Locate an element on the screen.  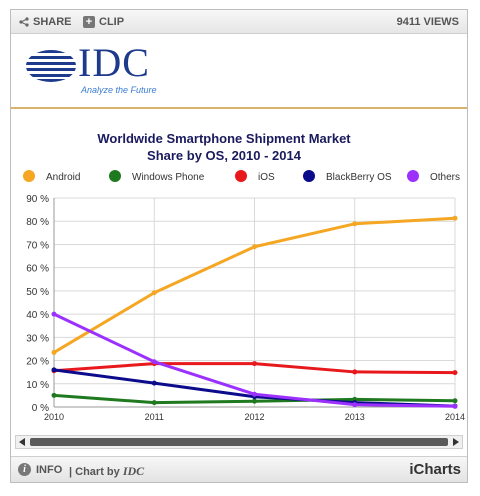
widget-footer: i INFO | Chart by IDC iCharts is located at coordinates (239, 469).